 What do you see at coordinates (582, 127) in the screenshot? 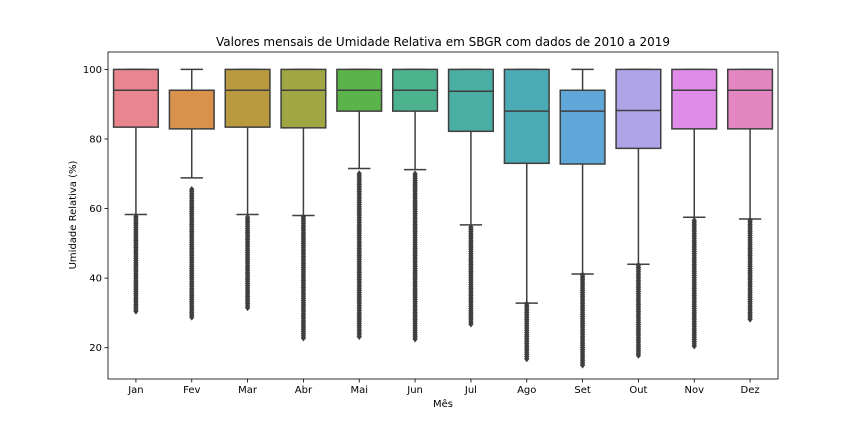
I see `box-set` at bounding box center [582, 127].